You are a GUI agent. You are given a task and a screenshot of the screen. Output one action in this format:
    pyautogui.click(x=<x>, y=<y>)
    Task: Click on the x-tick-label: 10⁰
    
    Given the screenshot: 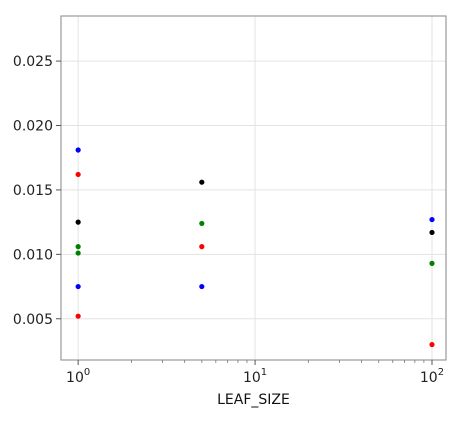 What is the action you would take?
    pyautogui.click(x=78, y=376)
    